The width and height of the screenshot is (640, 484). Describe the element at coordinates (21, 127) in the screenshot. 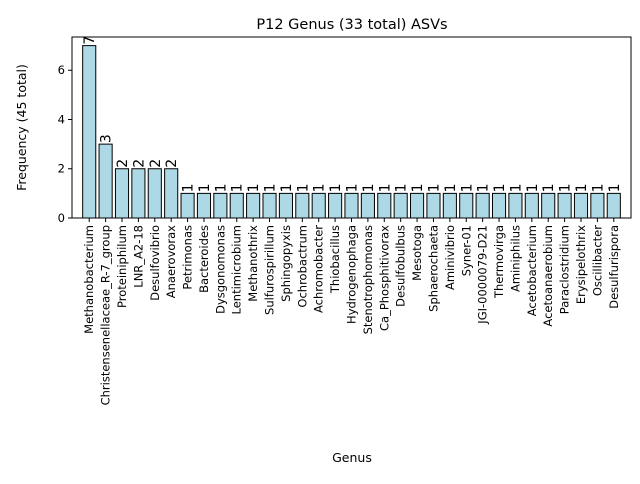

I see `y-axis-label: Frequency (45 total)` at that location.